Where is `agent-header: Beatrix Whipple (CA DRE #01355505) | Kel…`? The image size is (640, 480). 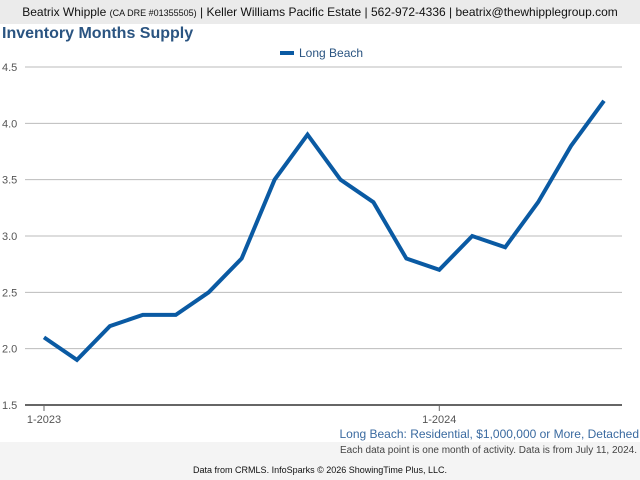 agent-header: Beatrix Whipple (CA DRE #01355505) | Kel… is located at coordinates (320, 12).